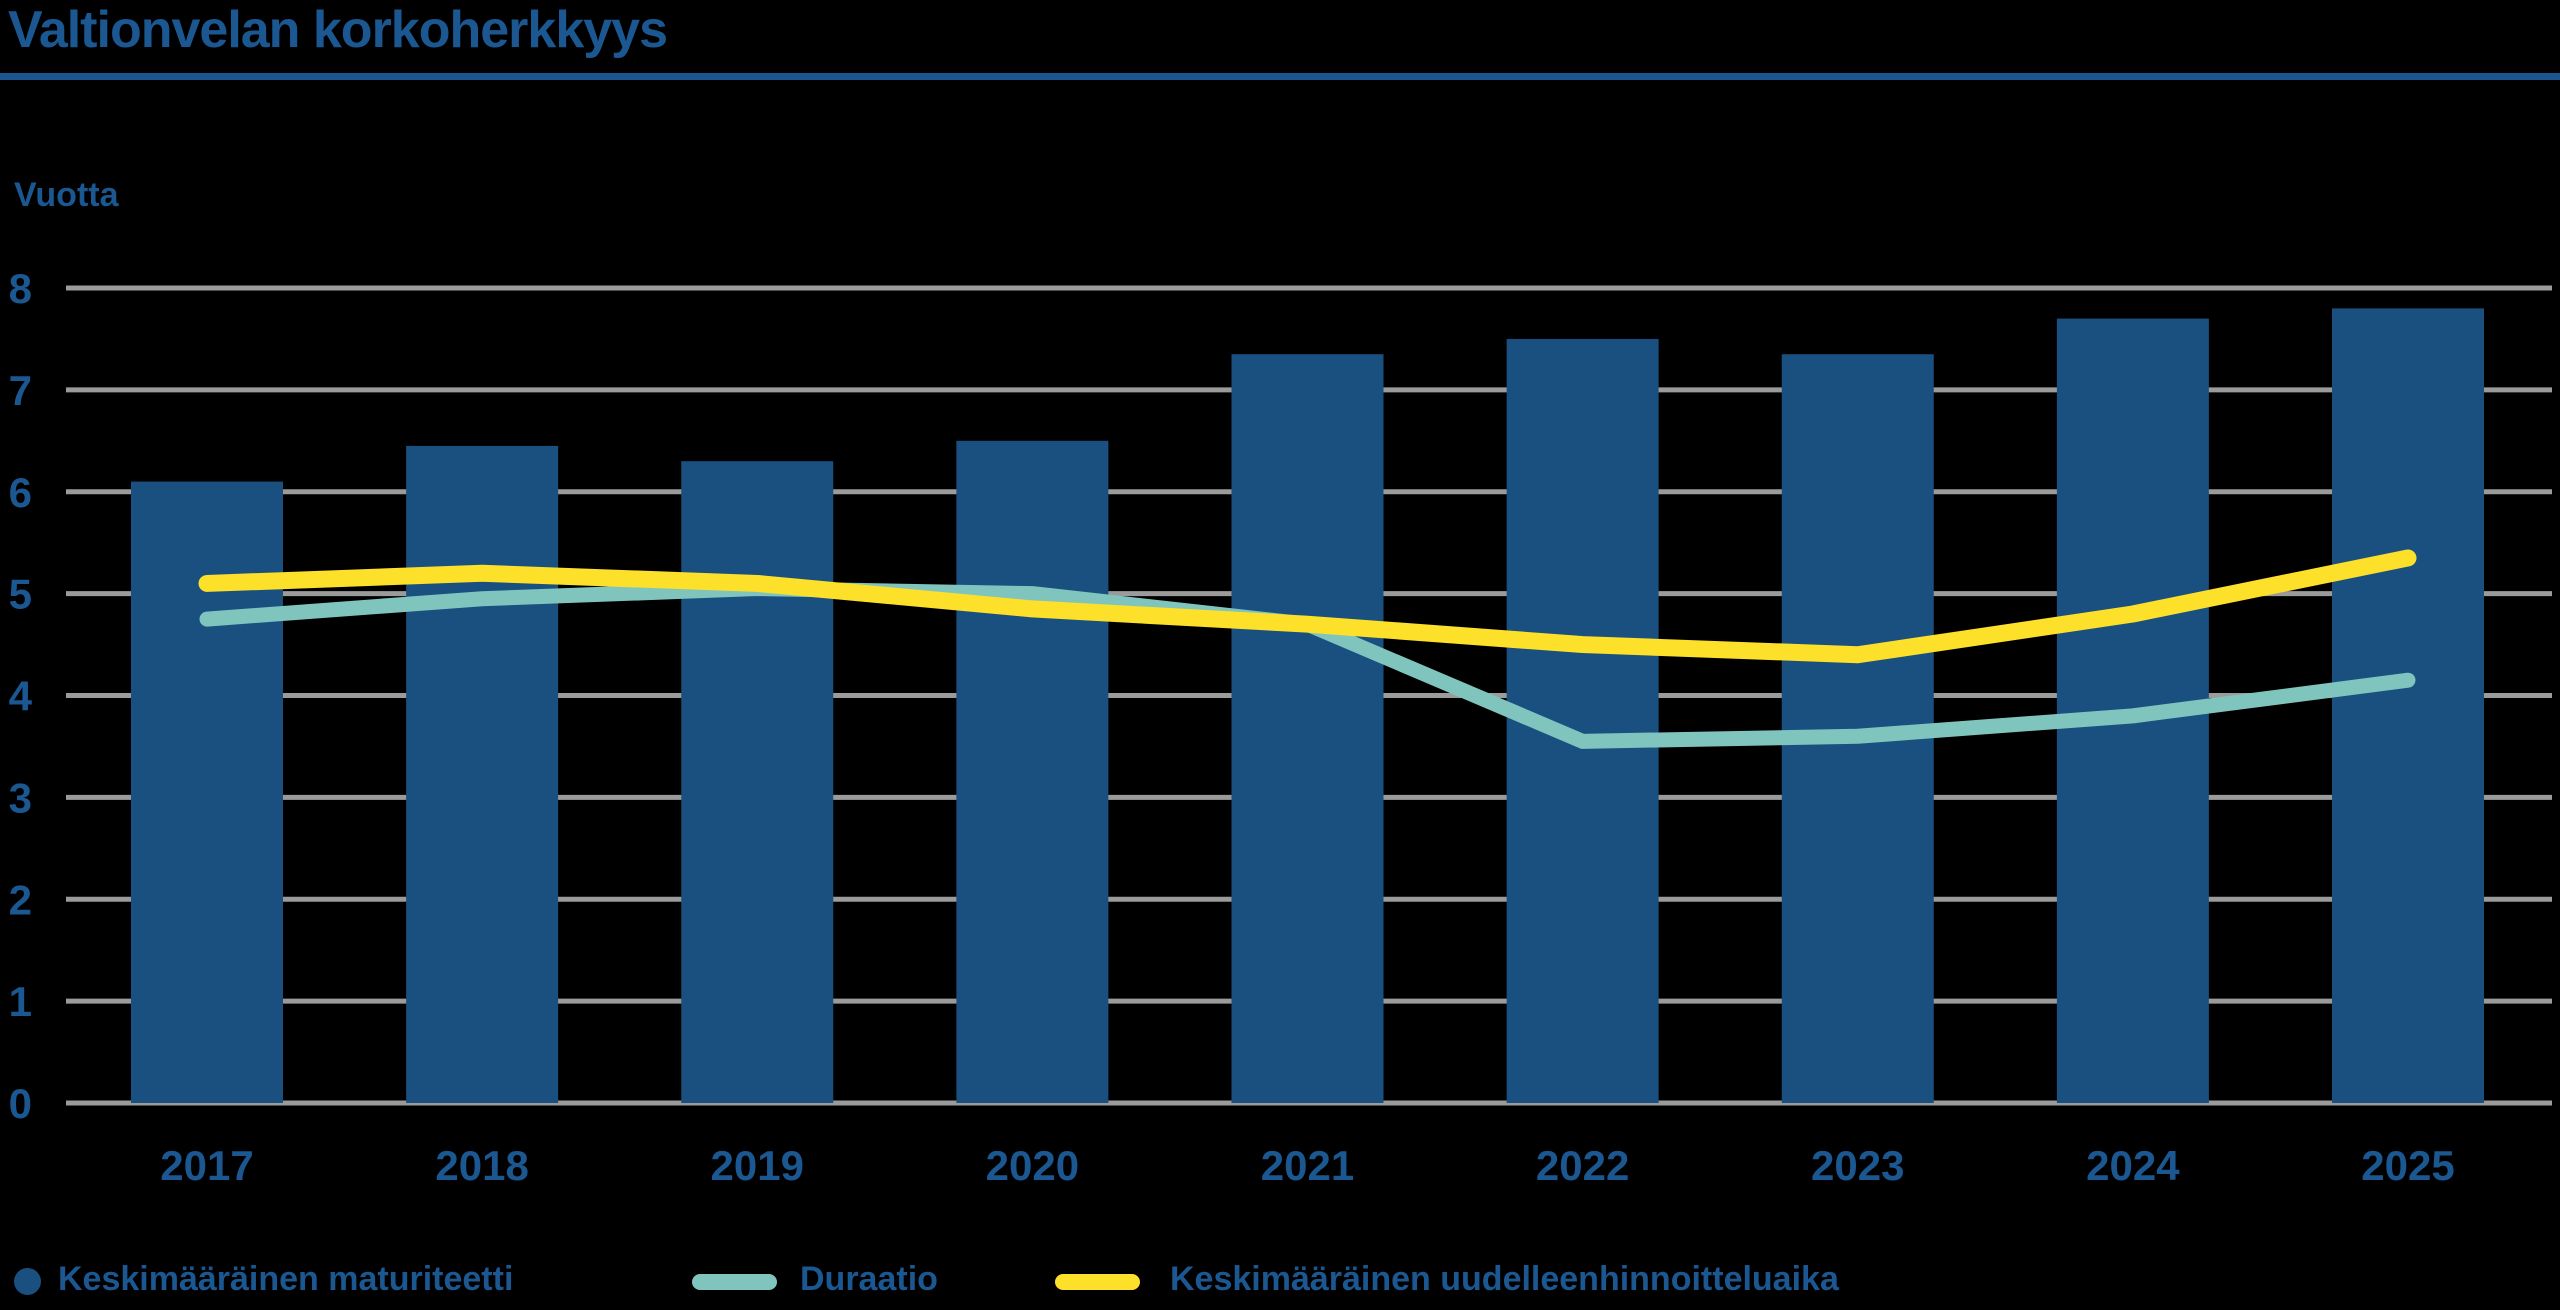 Image resolution: width=2560 pixels, height=1310 pixels. What do you see at coordinates (757, 1165) in the screenshot?
I see `x-tick-label-2019: 2019` at bounding box center [757, 1165].